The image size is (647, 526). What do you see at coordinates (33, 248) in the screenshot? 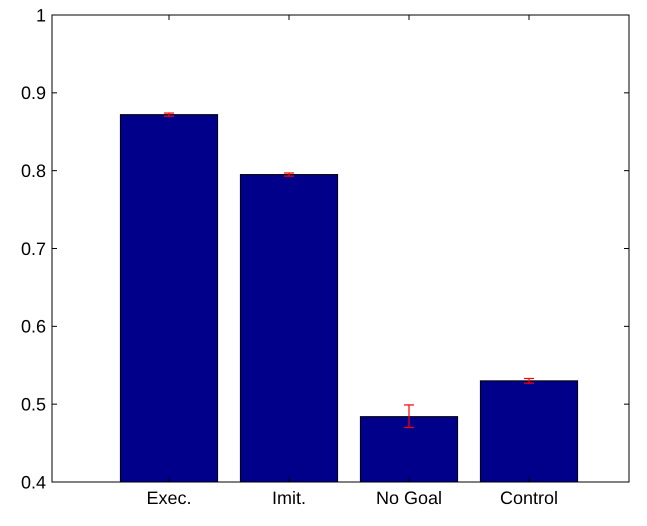
I see `y-tick-label: 0.7` at bounding box center [33, 248].